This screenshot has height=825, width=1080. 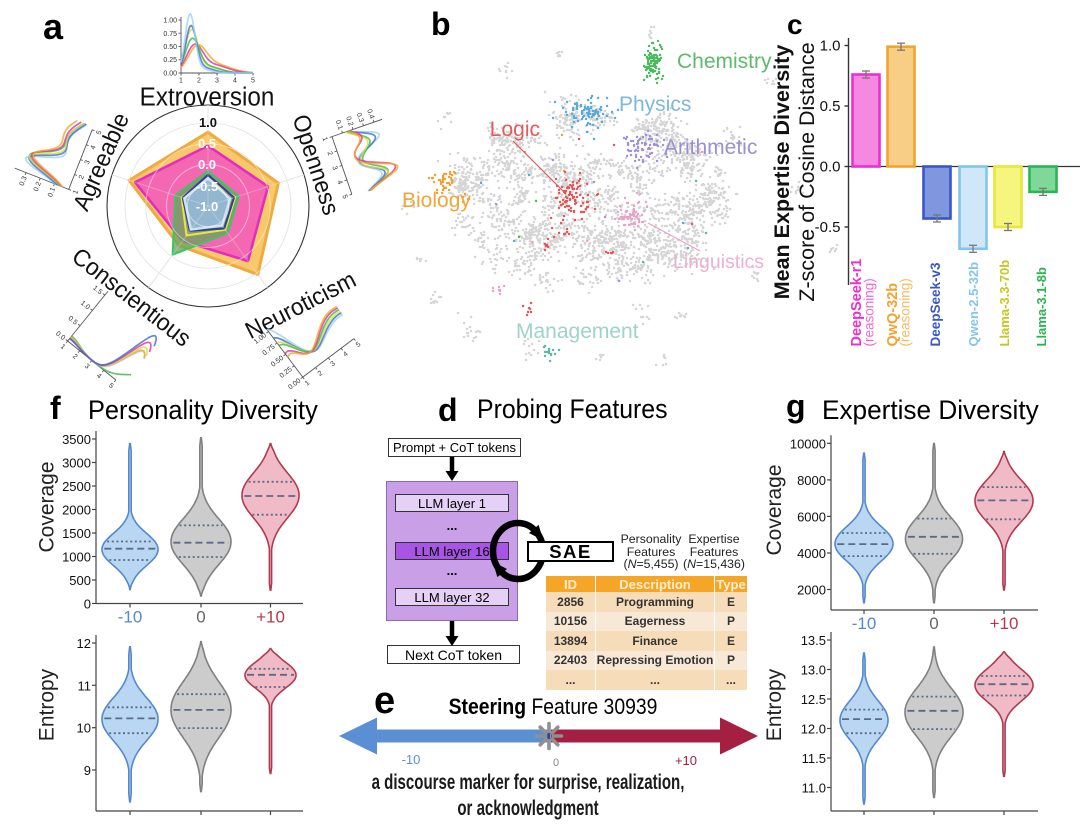 I want to click on svg-text: 1.5, so click(x=97, y=290).